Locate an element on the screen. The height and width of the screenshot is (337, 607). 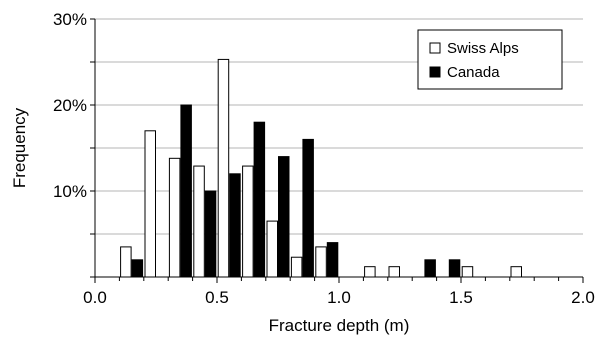
y-tick-label: 20% is located at coordinates (70, 105).